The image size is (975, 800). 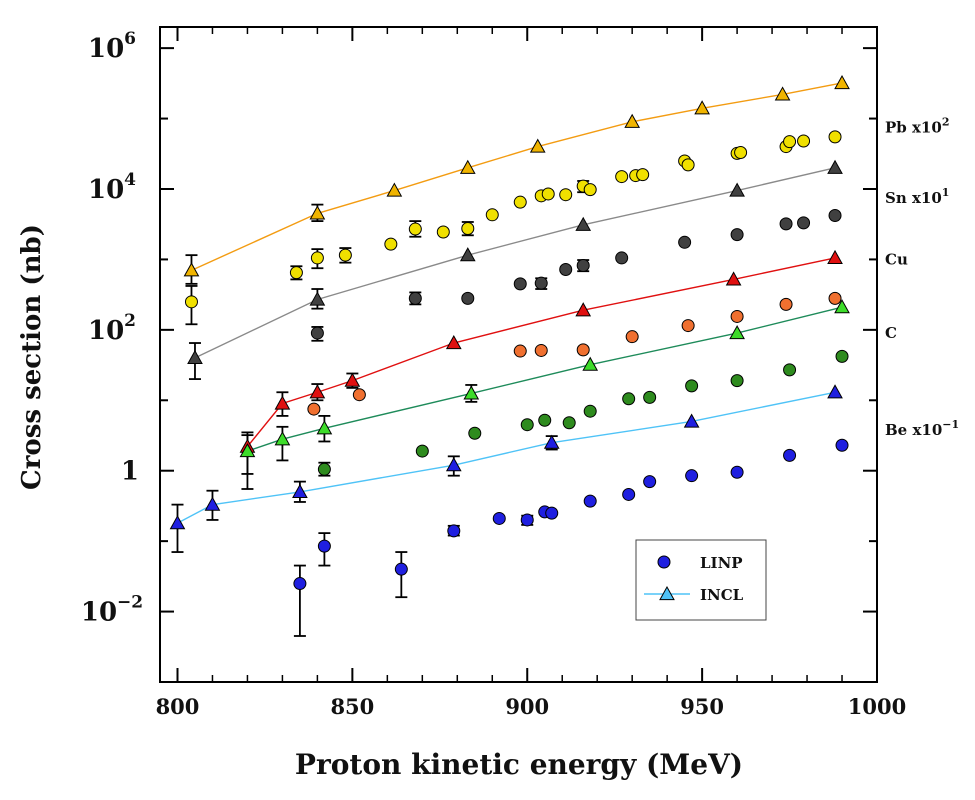 What do you see at coordinates (667, 593) in the screenshot?
I see `legend-incl-marker` at bounding box center [667, 593].